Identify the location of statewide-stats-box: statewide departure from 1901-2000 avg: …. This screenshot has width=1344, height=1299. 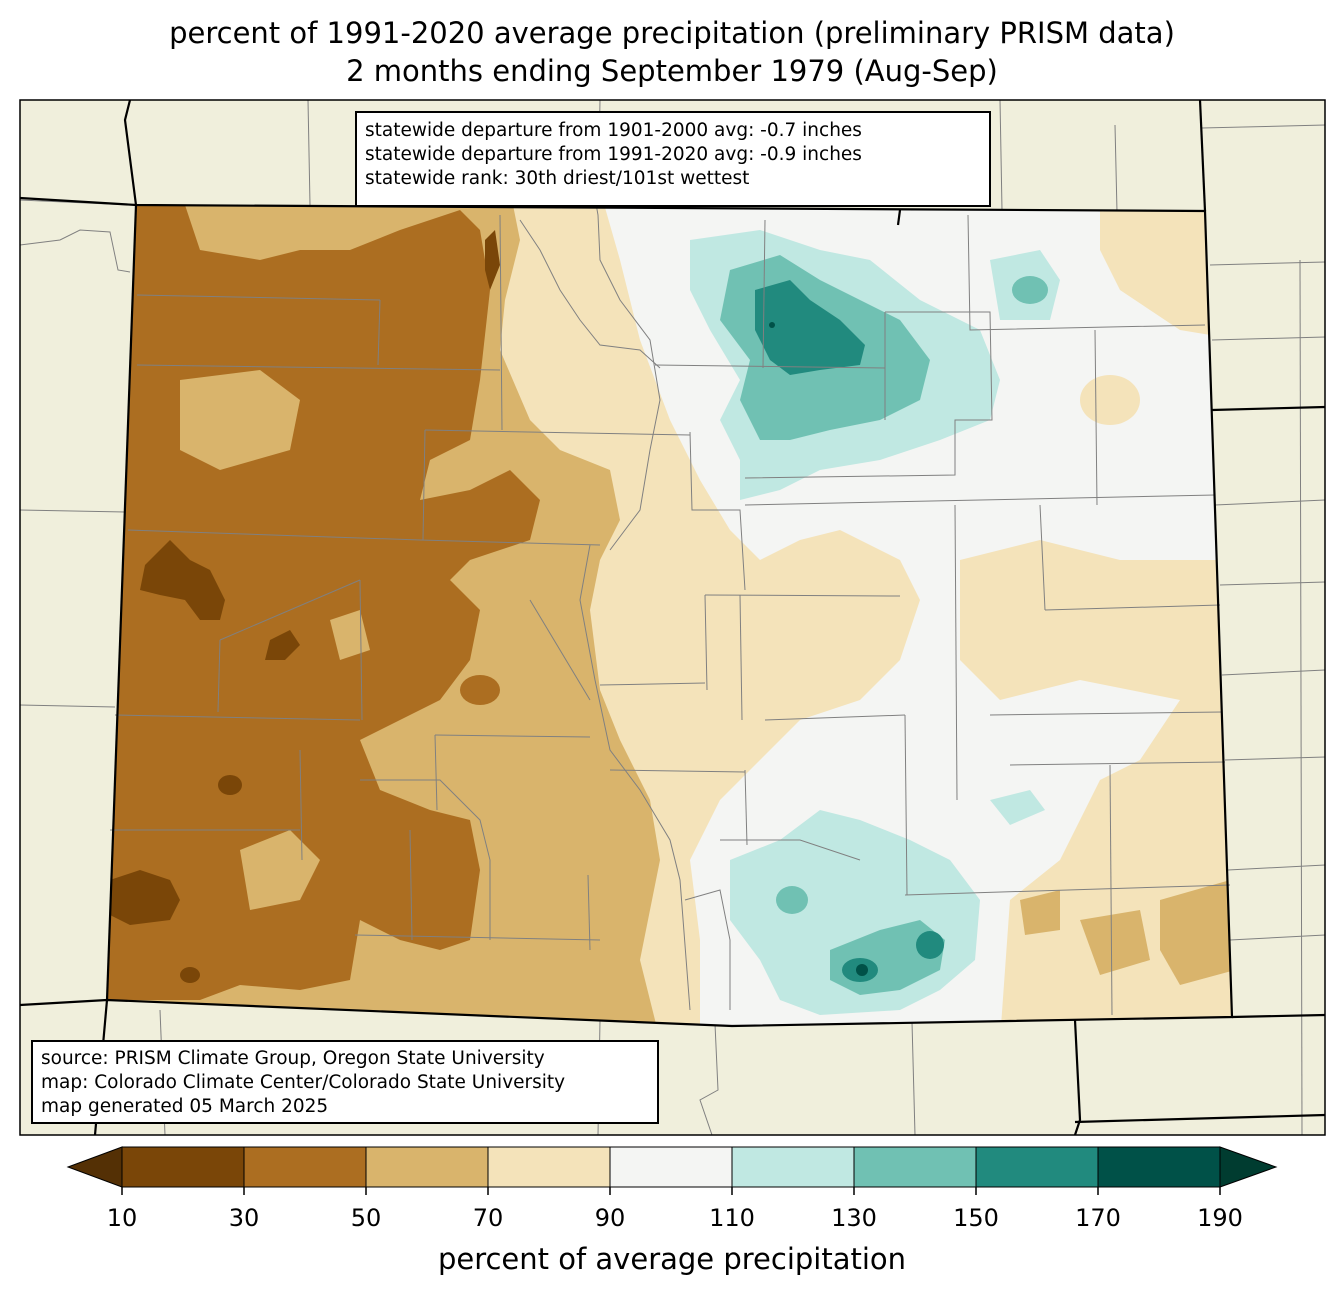
(673, 159).